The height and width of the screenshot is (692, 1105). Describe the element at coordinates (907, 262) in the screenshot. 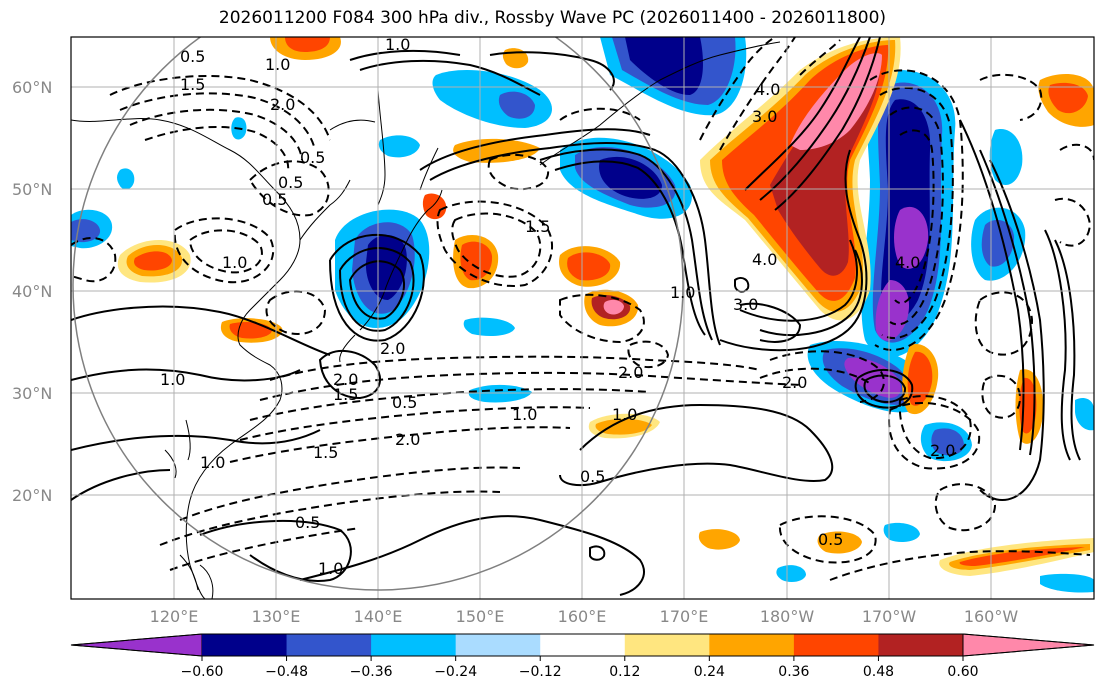

I see `contour-label: 4.0` at that location.